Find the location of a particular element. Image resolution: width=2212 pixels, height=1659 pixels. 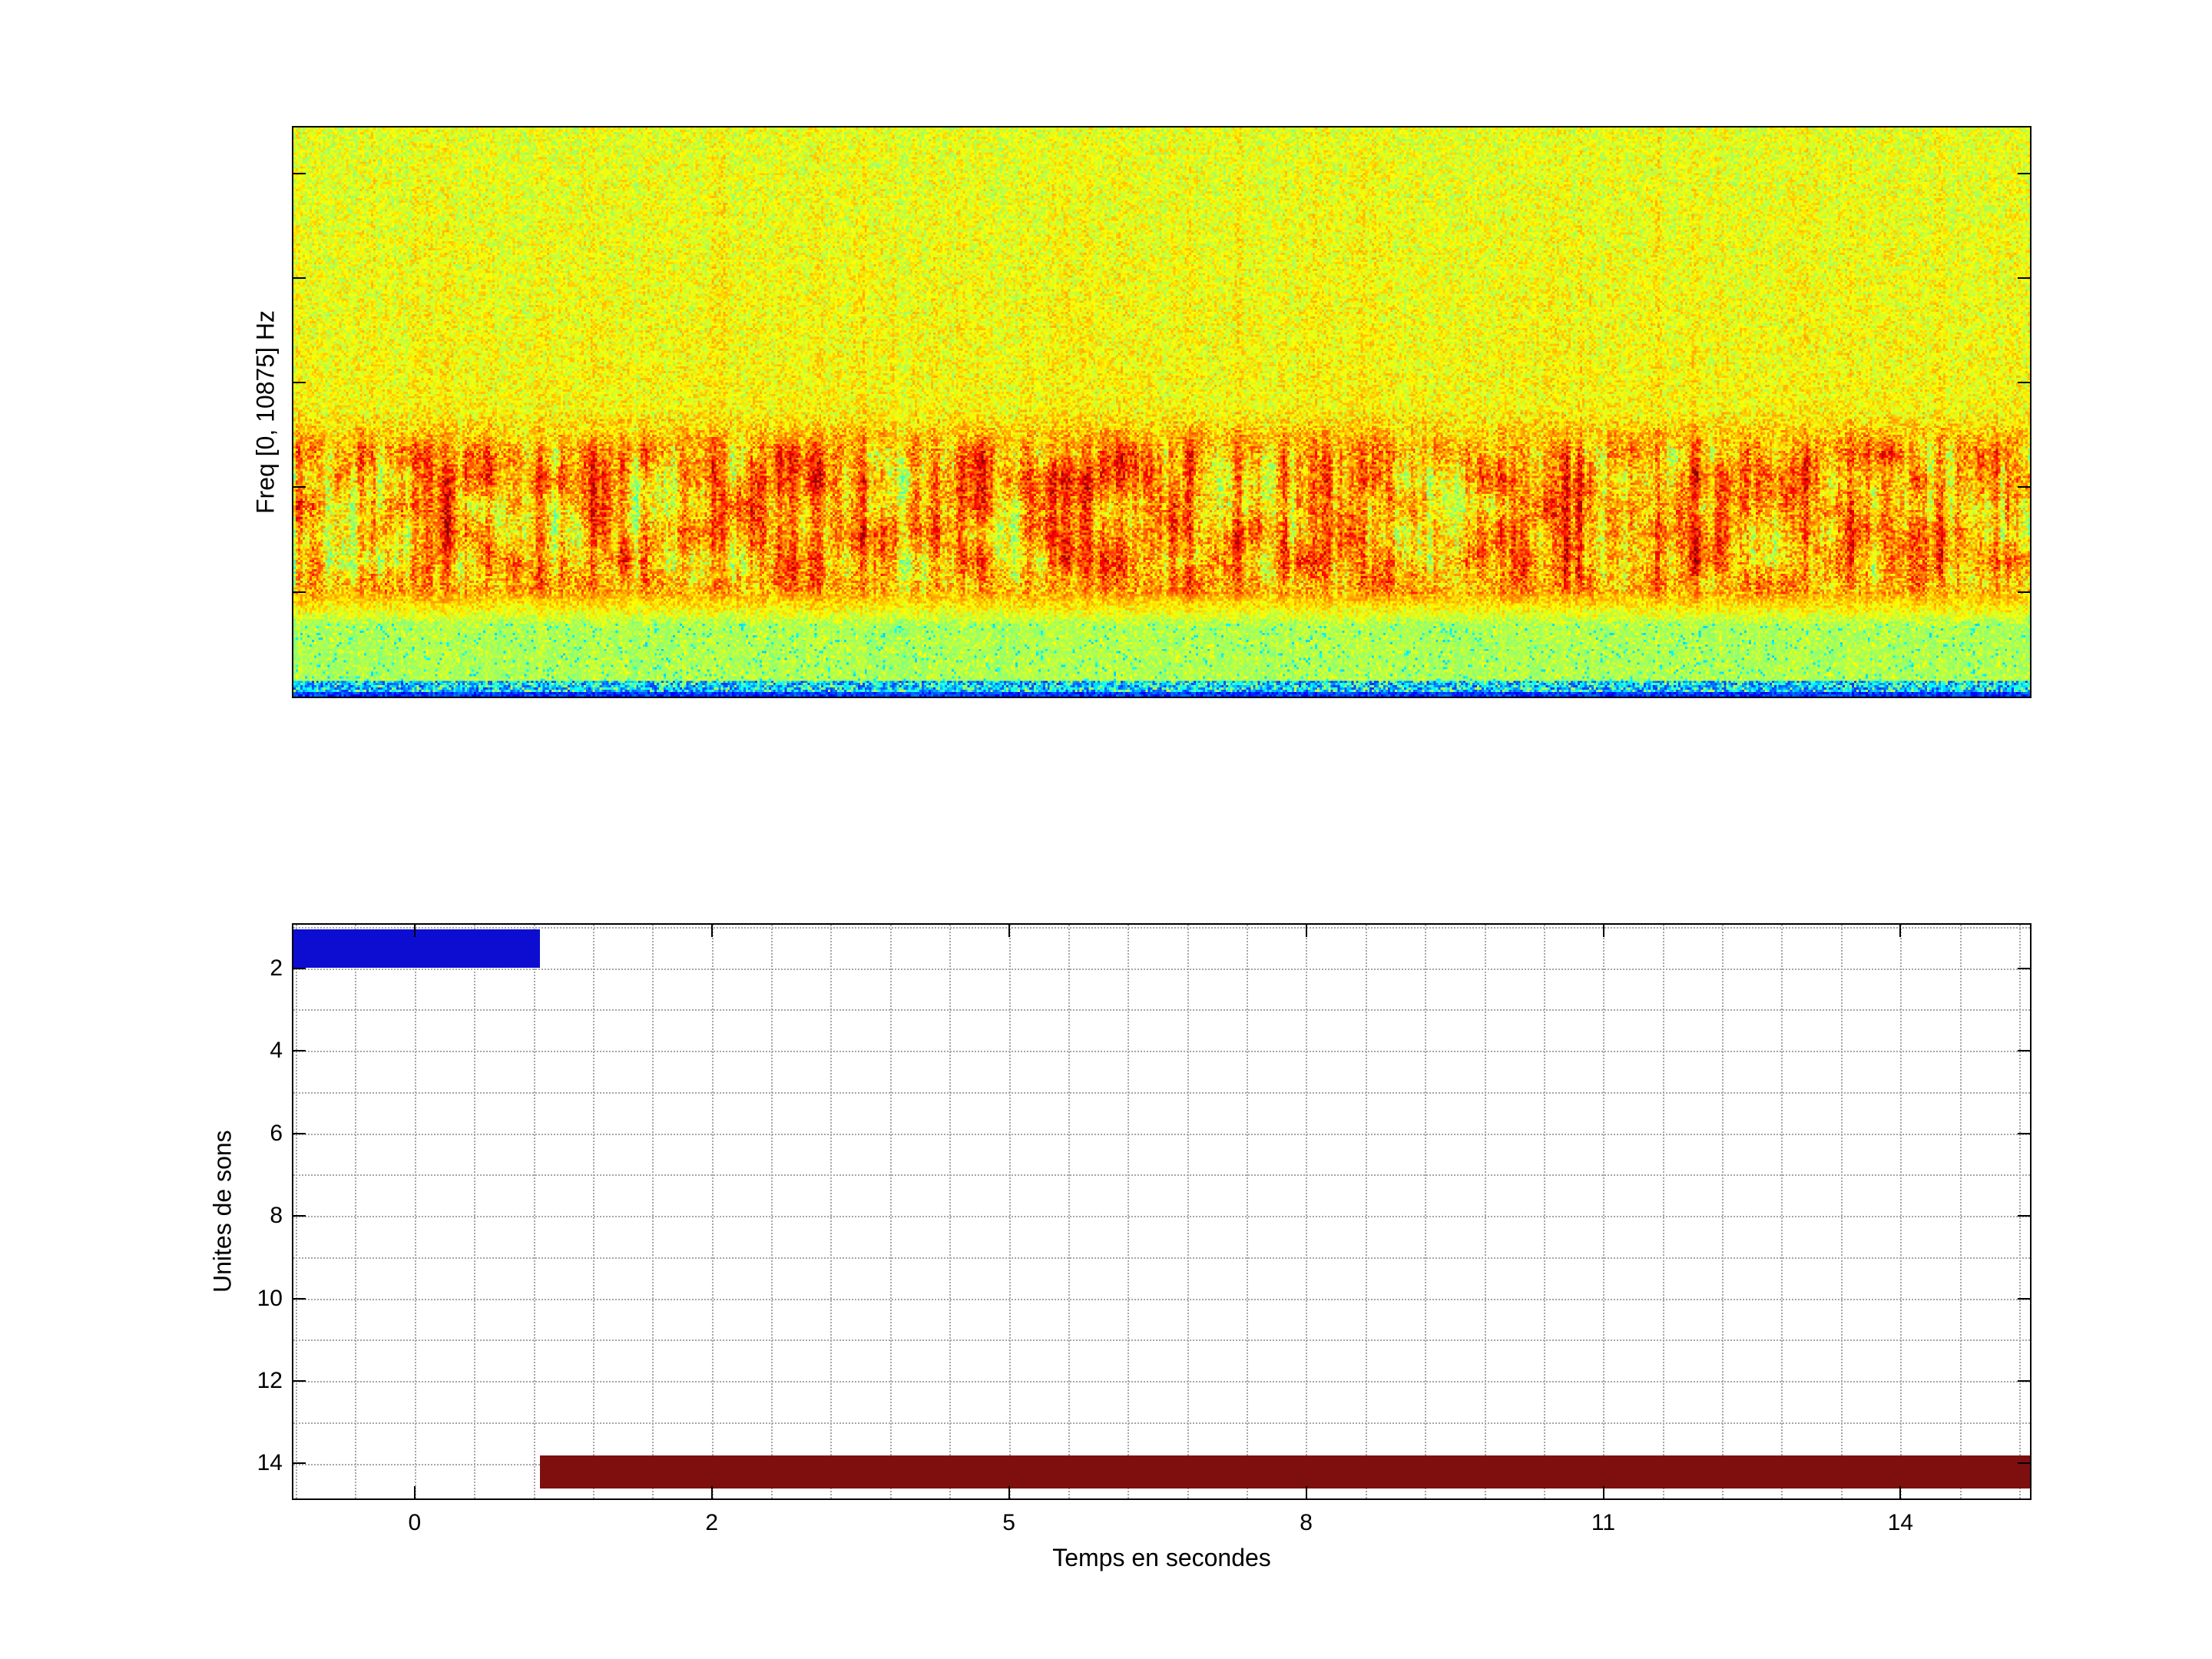

x-tick-label: 2 is located at coordinates (712, 1522).